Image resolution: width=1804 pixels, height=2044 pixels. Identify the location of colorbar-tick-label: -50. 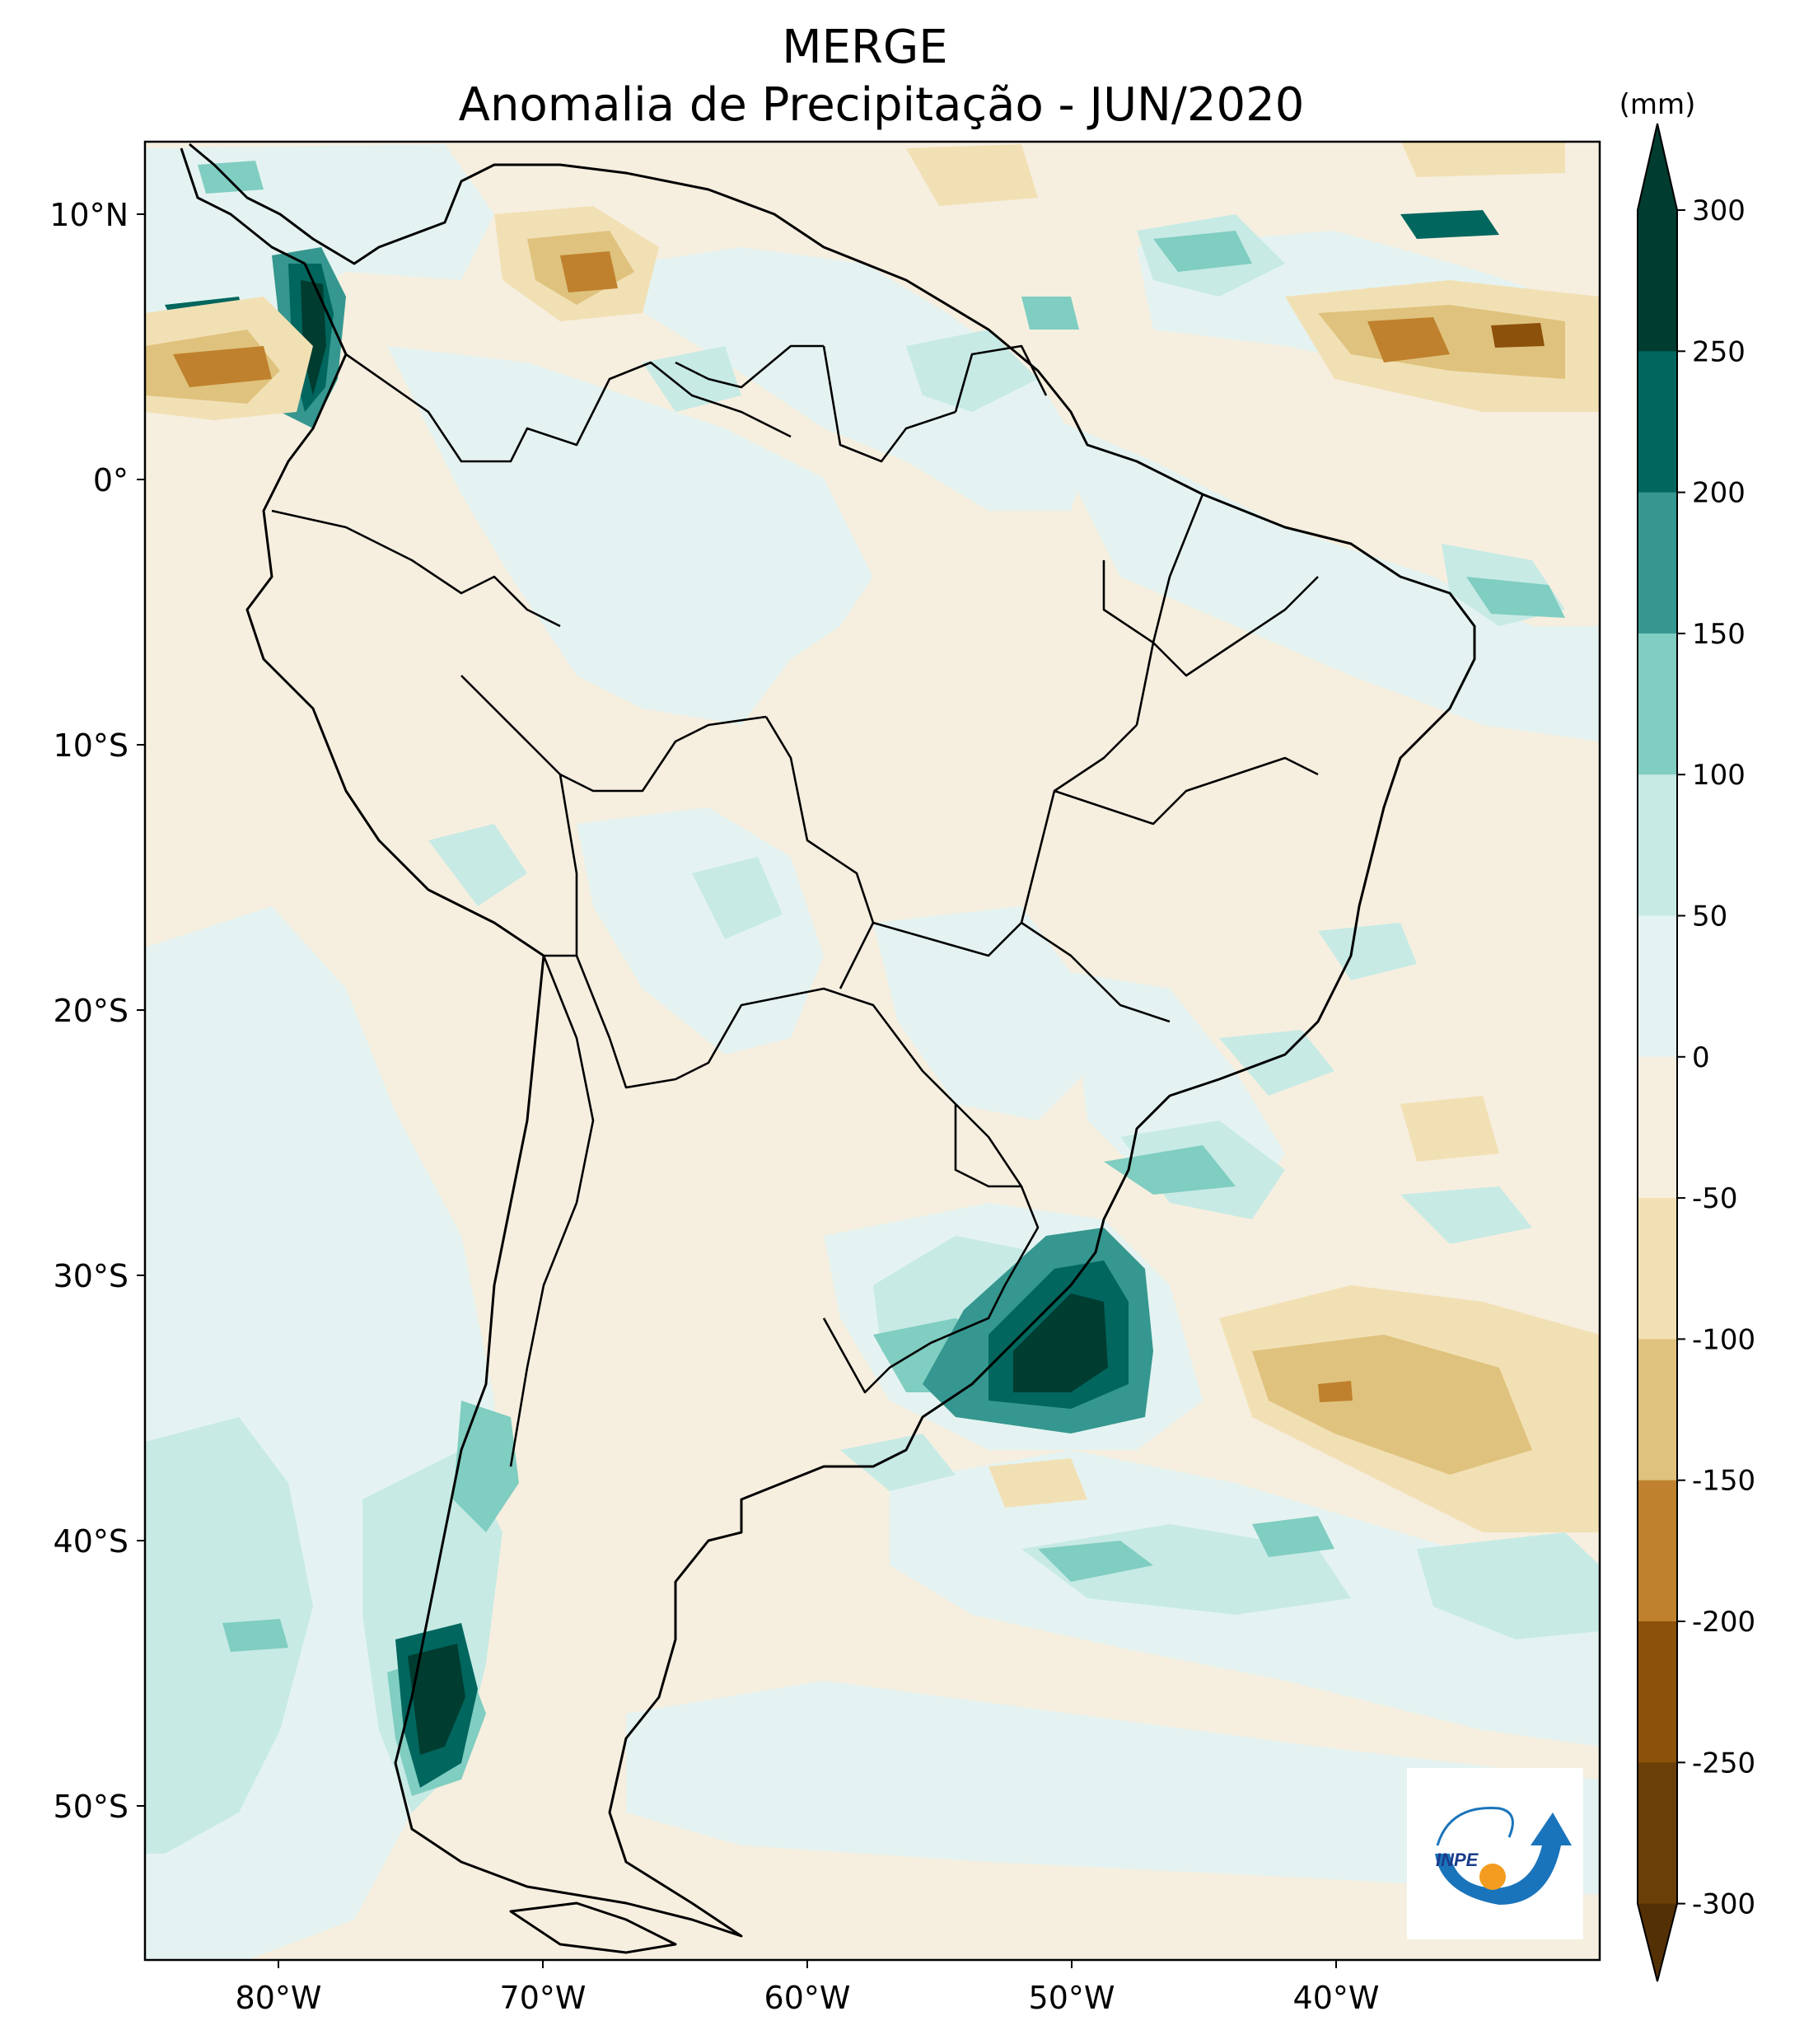
(1715, 1198).